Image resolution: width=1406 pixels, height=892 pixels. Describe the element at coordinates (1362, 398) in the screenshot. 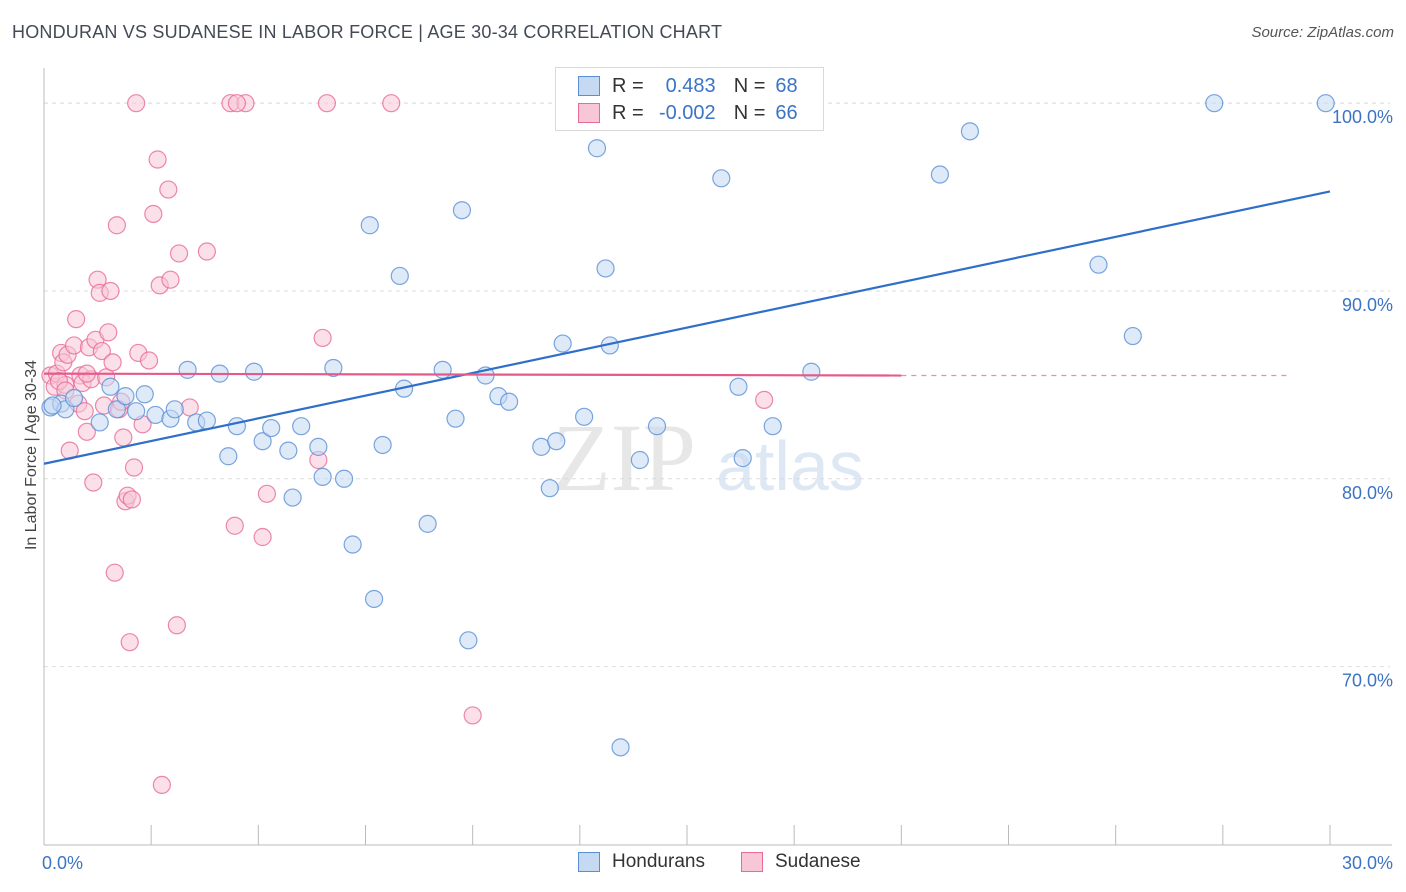

I see `y-tick-labels: 70.0% 80.0% 90.0% 100.0%` at that location.